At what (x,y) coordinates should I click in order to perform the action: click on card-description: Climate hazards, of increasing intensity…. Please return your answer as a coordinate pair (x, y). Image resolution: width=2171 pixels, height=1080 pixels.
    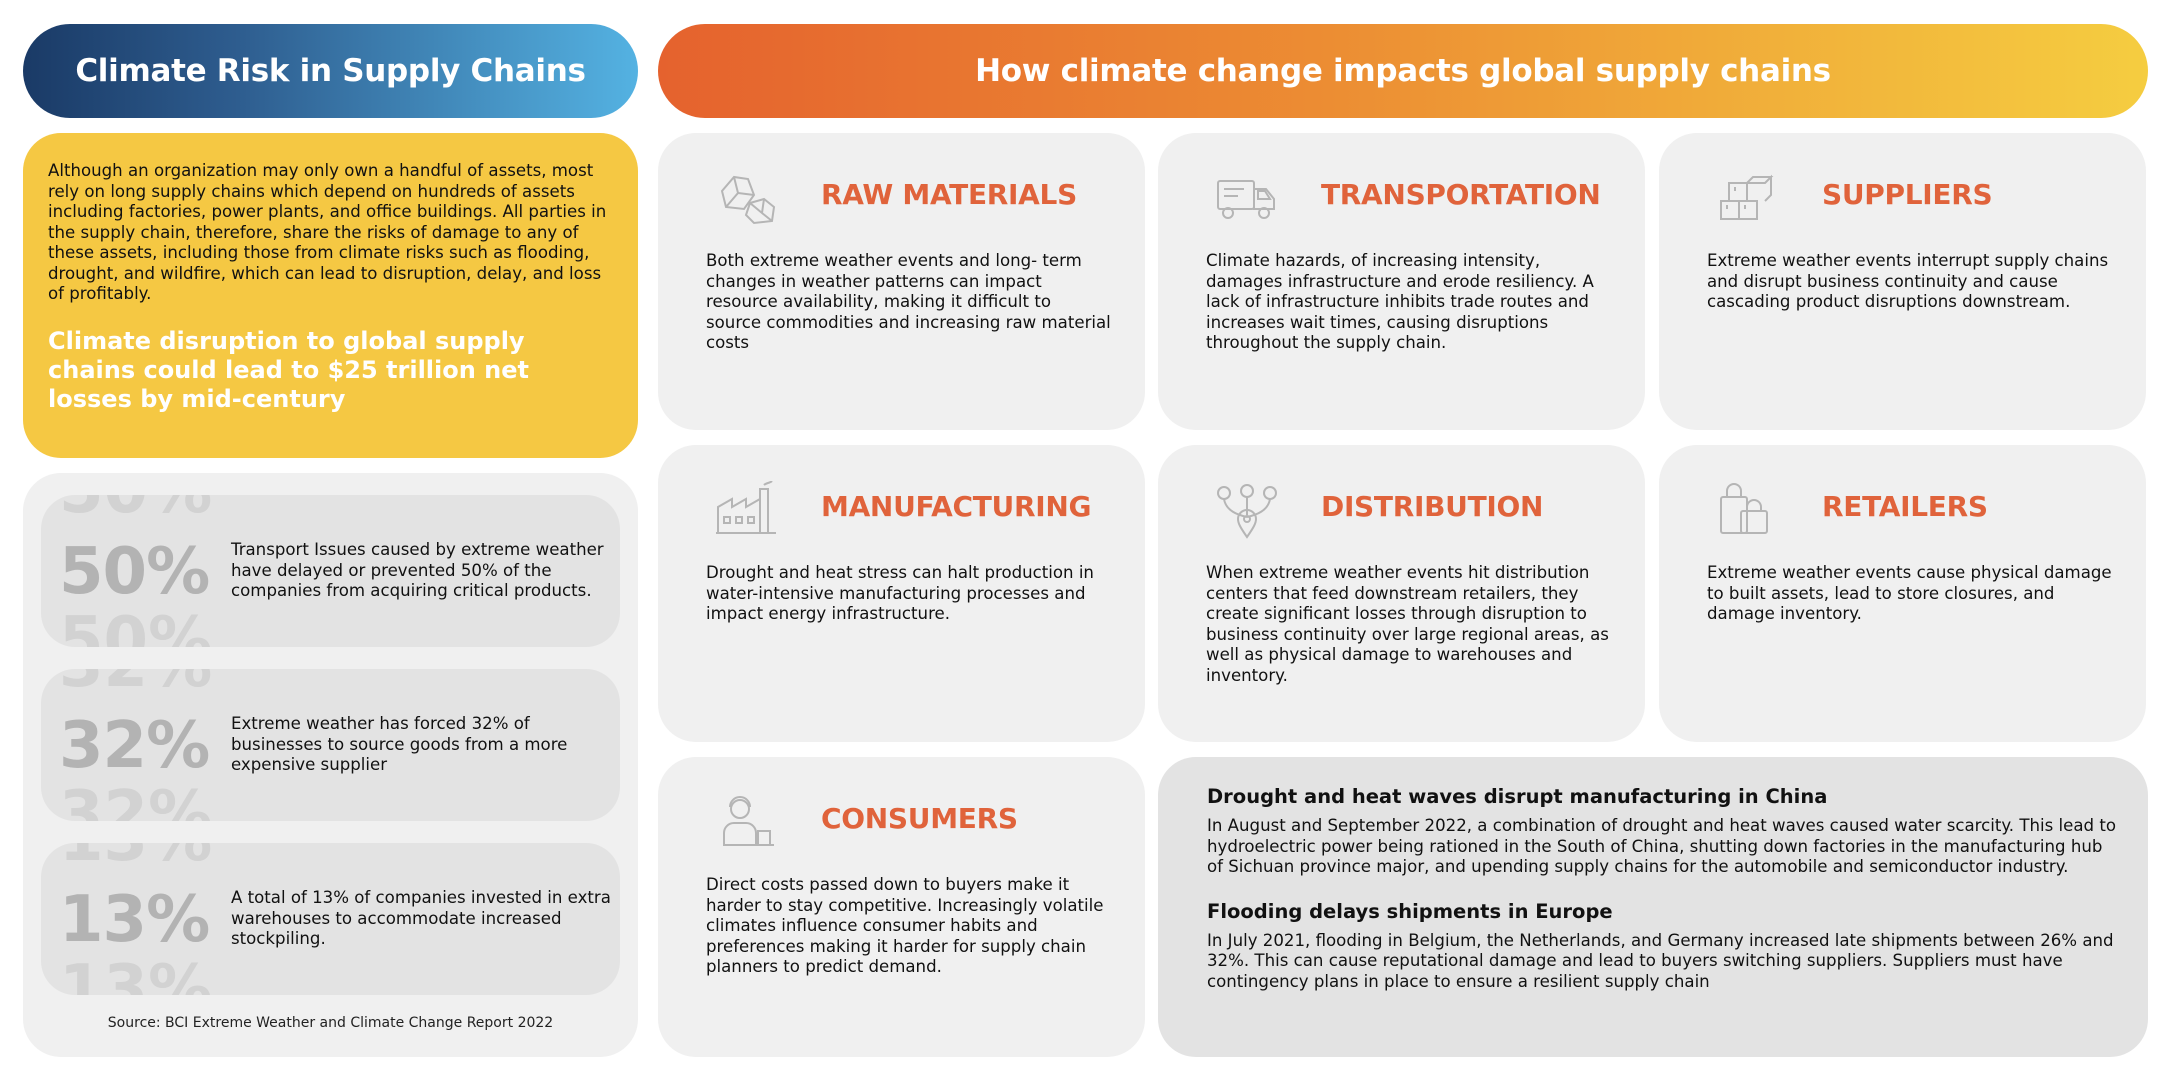
    Looking at the image, I should click on (1400, 301).